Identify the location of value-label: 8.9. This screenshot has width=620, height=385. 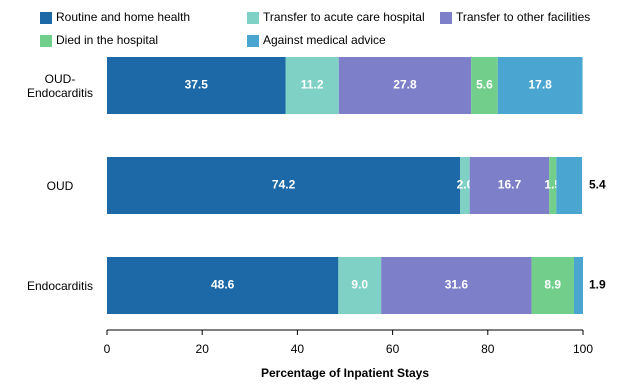
(552, 285).